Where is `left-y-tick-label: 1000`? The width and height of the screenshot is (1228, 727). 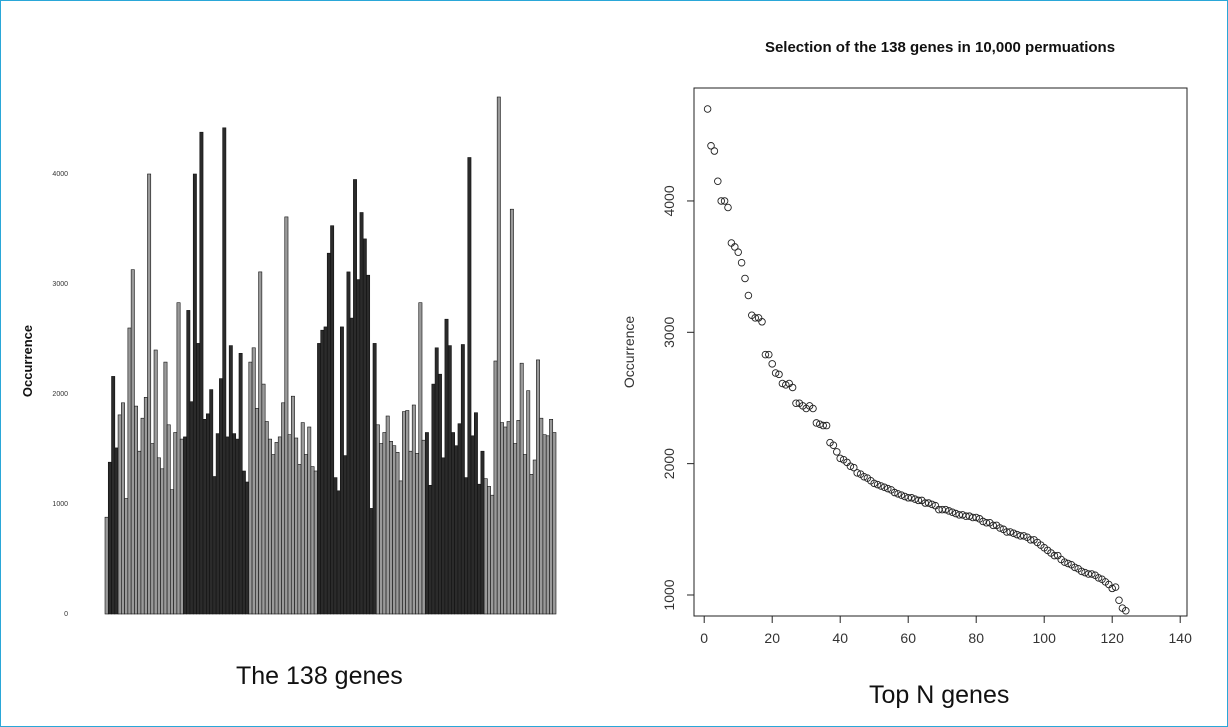 left-y-tick-label: 1000 is located at coordinates (60, 504).